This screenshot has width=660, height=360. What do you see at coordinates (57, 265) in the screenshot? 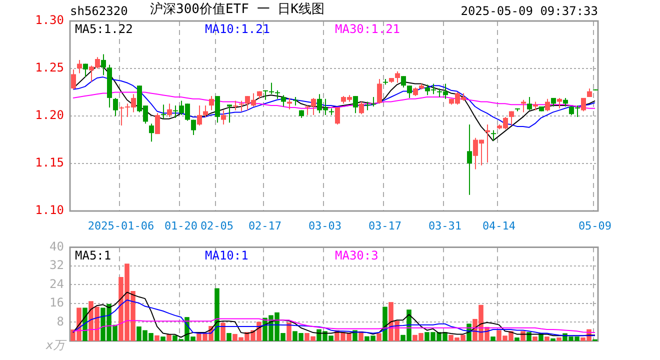
I see `y-tick-label: 32` at bounding box center [57, 265].